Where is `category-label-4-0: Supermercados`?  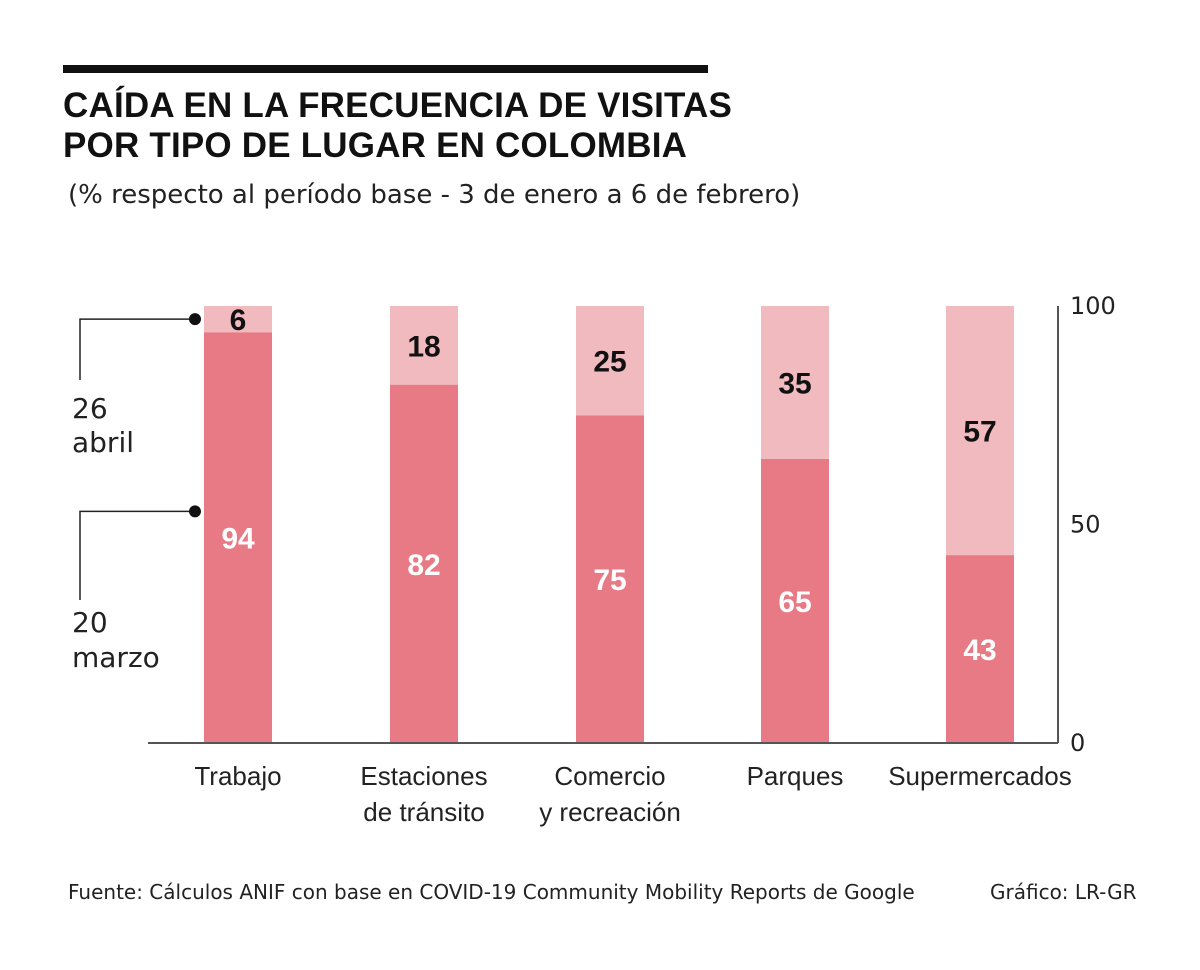 category-label-4-0: Supermercados is located at coordinates (980, 776).